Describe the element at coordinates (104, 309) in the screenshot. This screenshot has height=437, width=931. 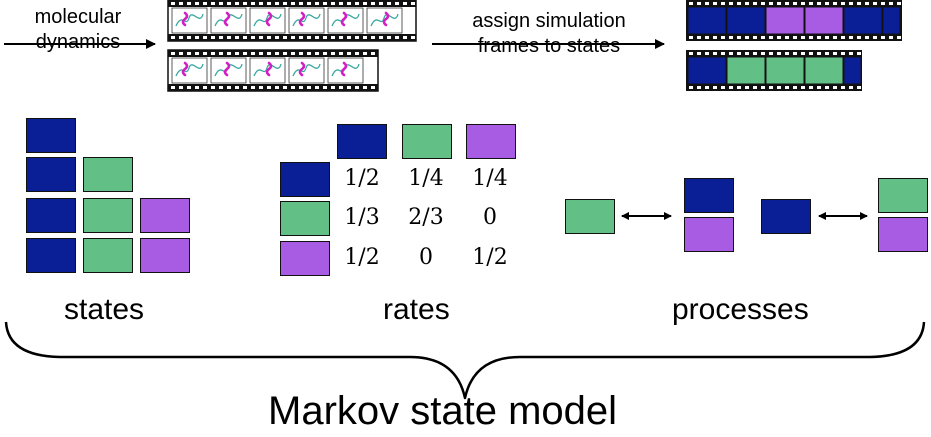
I see `states-label: states` at that location.